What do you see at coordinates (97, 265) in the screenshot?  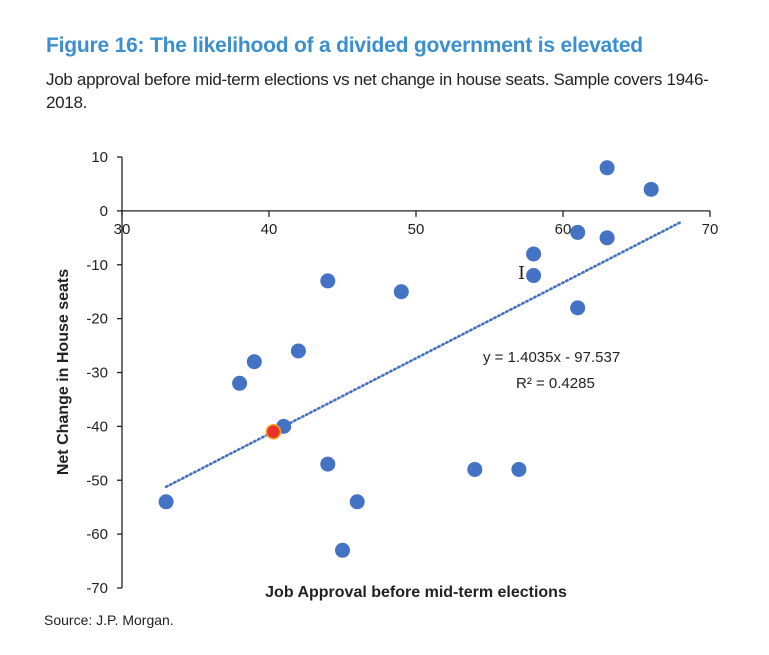 I see `y-tick-label: -10` at bounding box center [97, 265].